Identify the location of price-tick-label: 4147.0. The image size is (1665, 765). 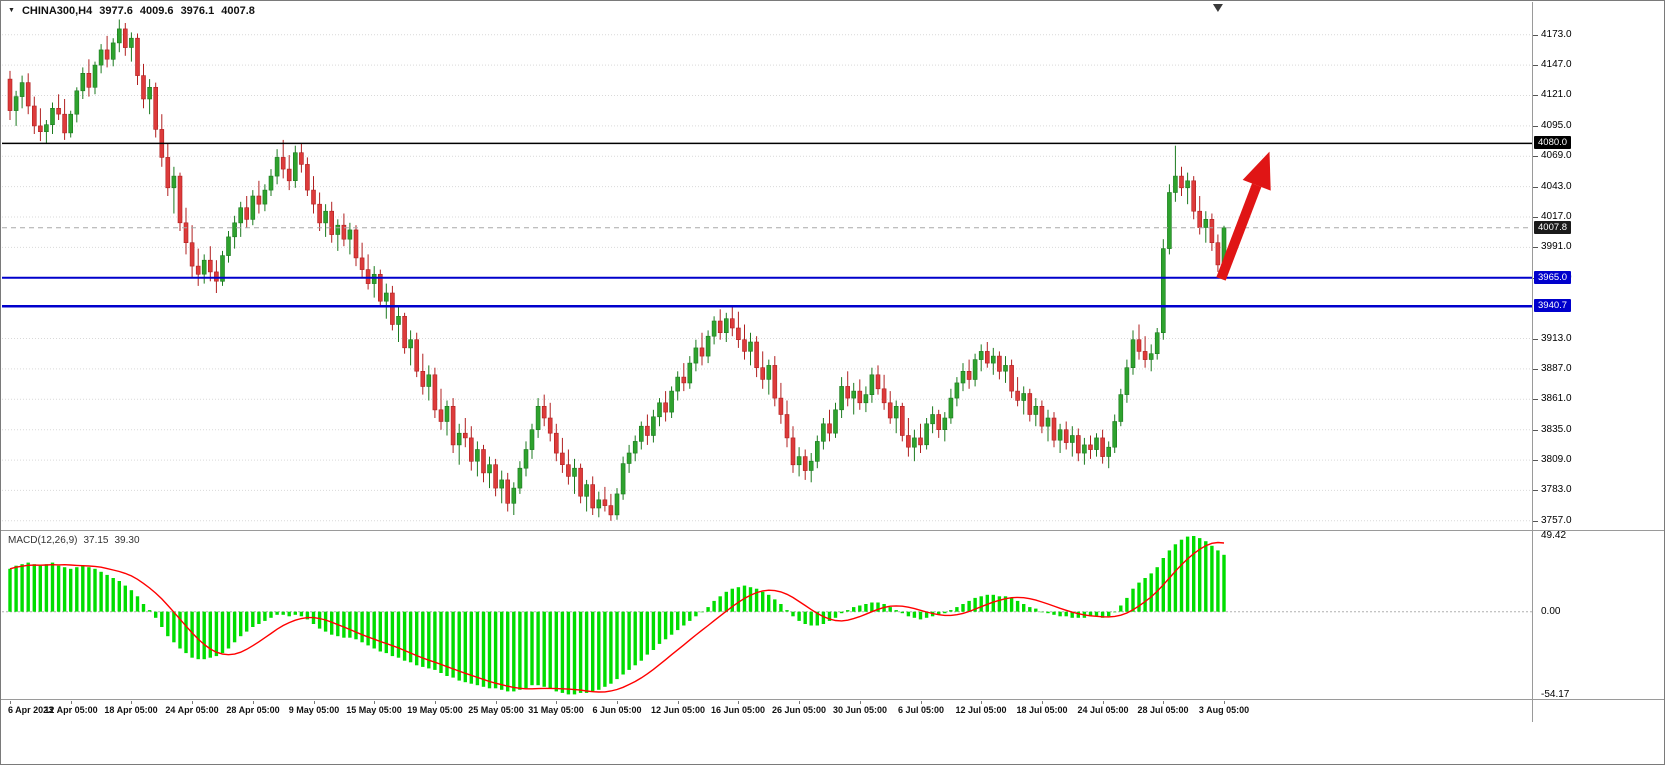
(1556, 64).